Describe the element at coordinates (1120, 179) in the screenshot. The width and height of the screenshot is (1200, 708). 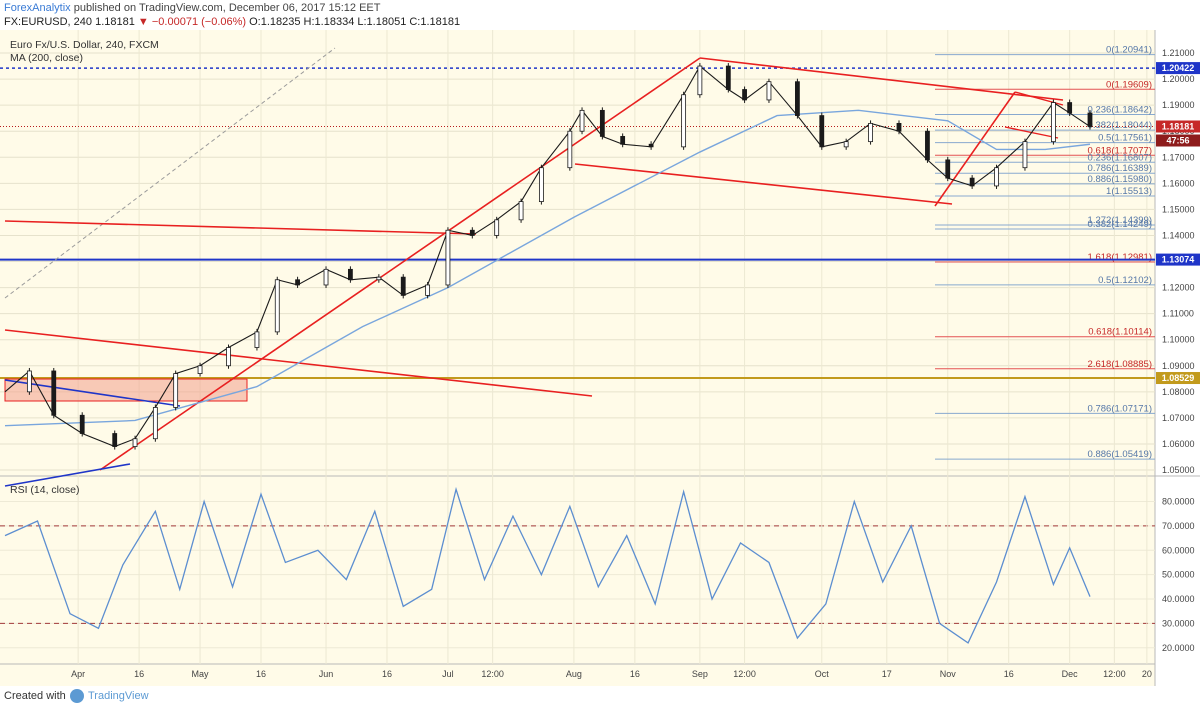
I see `fib-level-label: 0.886(1.15980)` at that location.